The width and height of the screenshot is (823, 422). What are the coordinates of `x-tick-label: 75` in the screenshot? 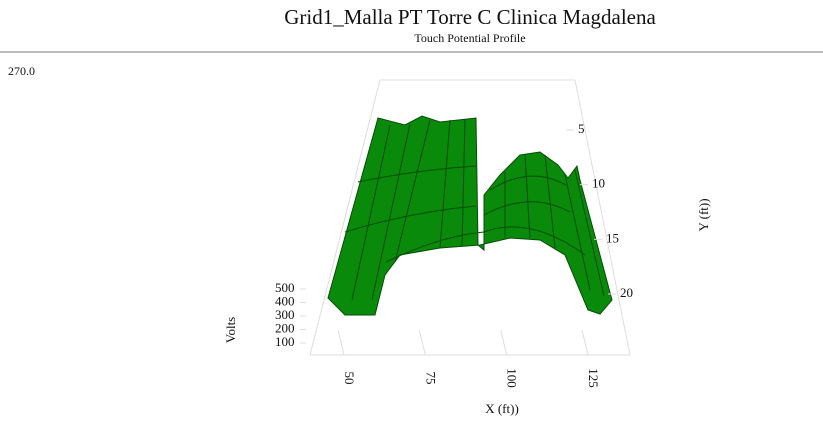 It's located at (430, 378).